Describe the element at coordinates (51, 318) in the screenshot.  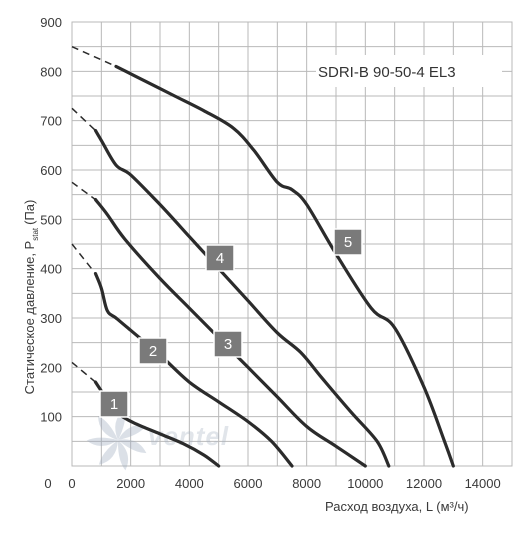
I see `y-tick-label: 300` at that location.